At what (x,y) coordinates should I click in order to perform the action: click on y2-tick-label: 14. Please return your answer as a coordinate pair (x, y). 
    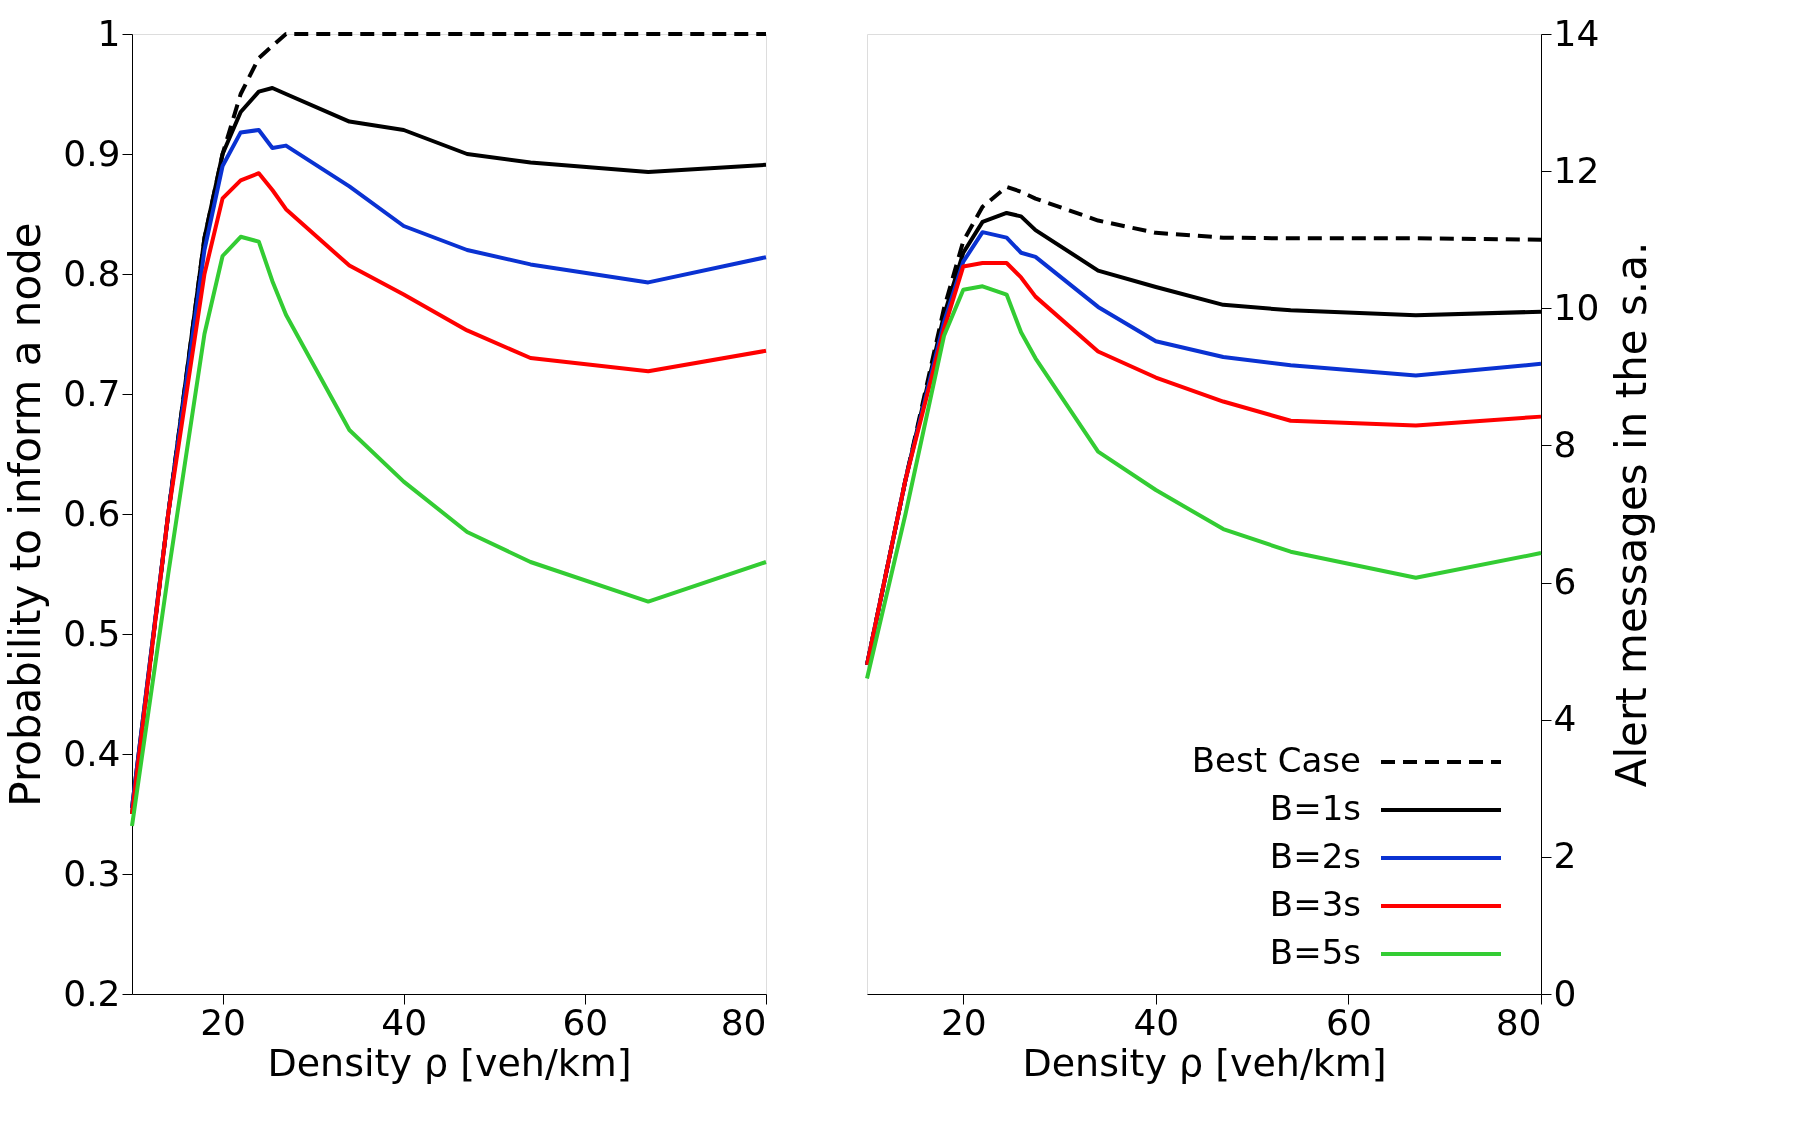
    Looking at the image, I should click on (1576, 33).